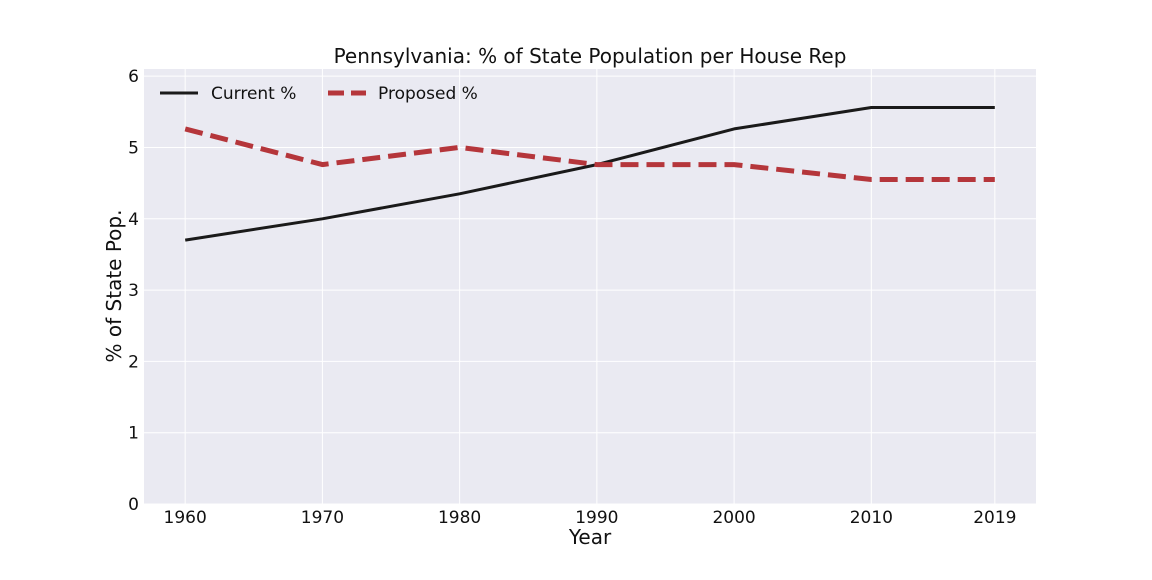  I want to click on y-tick-label: 0, so click(133, 505).